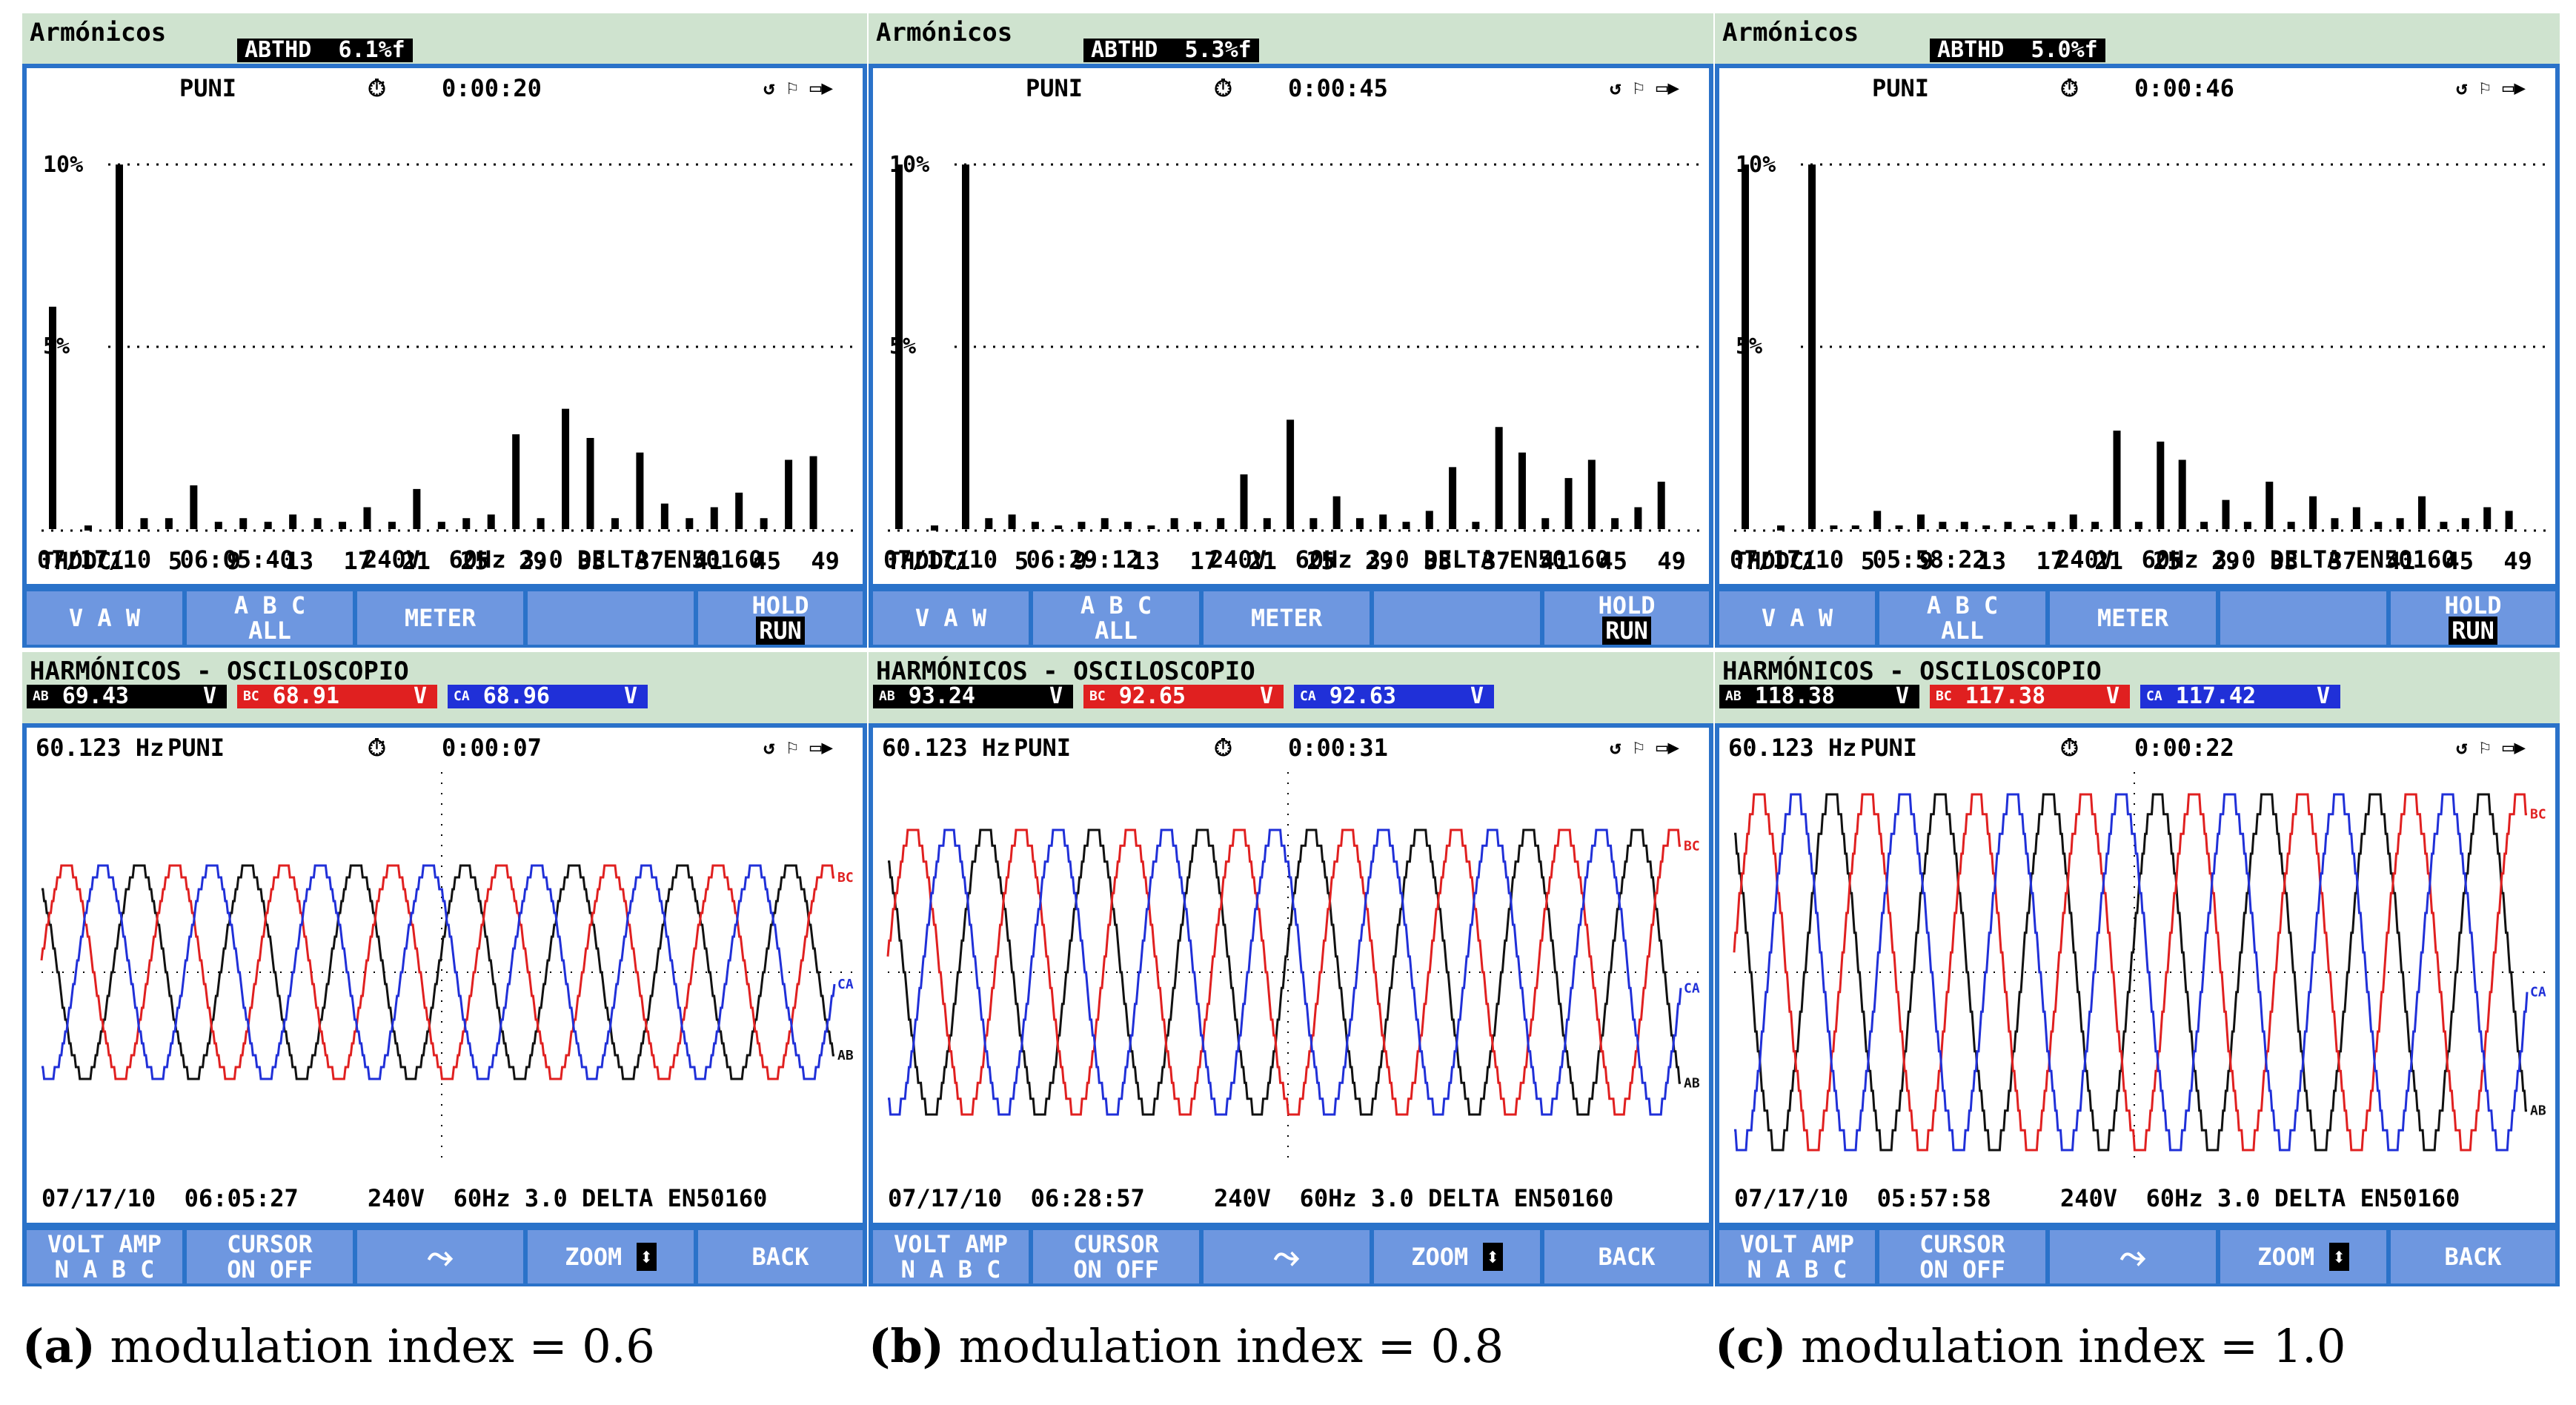 Image resolution: width=2576 pixels, height=1405 pixels. What do you see at coordinates (1338, 88) in the screenshot?
I see `elapsed-timer: 0:00:45` at bounding box center [1338, 88].